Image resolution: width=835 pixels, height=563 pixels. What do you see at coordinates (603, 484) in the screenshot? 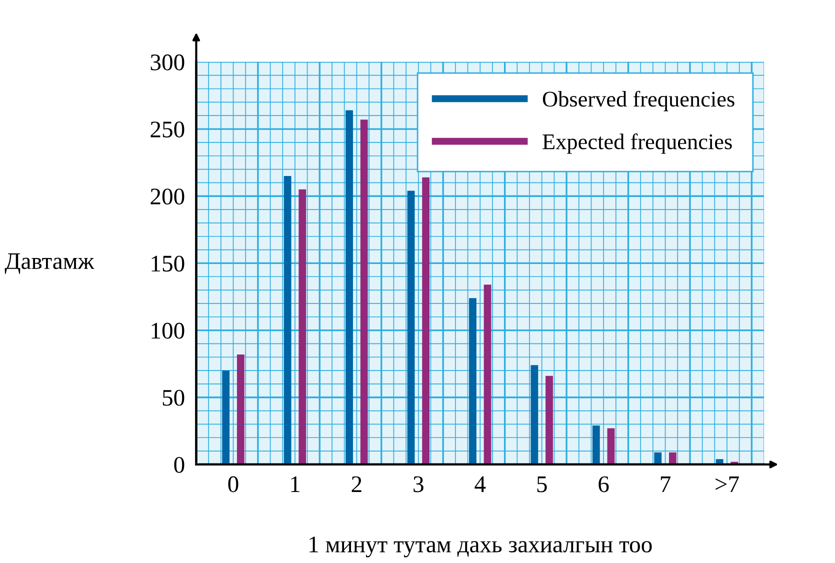
I see `x-tick-label: 6` at bounding box center [603, 484].